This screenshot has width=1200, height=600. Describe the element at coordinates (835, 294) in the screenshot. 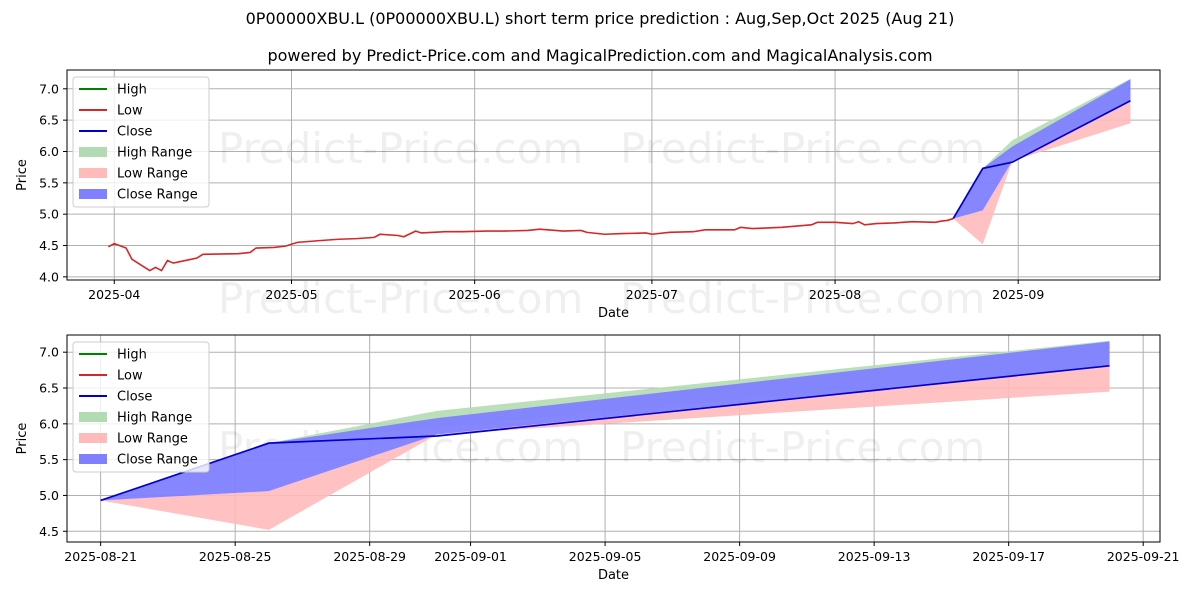

I see `x-tick-label: 2025-08` at that location.